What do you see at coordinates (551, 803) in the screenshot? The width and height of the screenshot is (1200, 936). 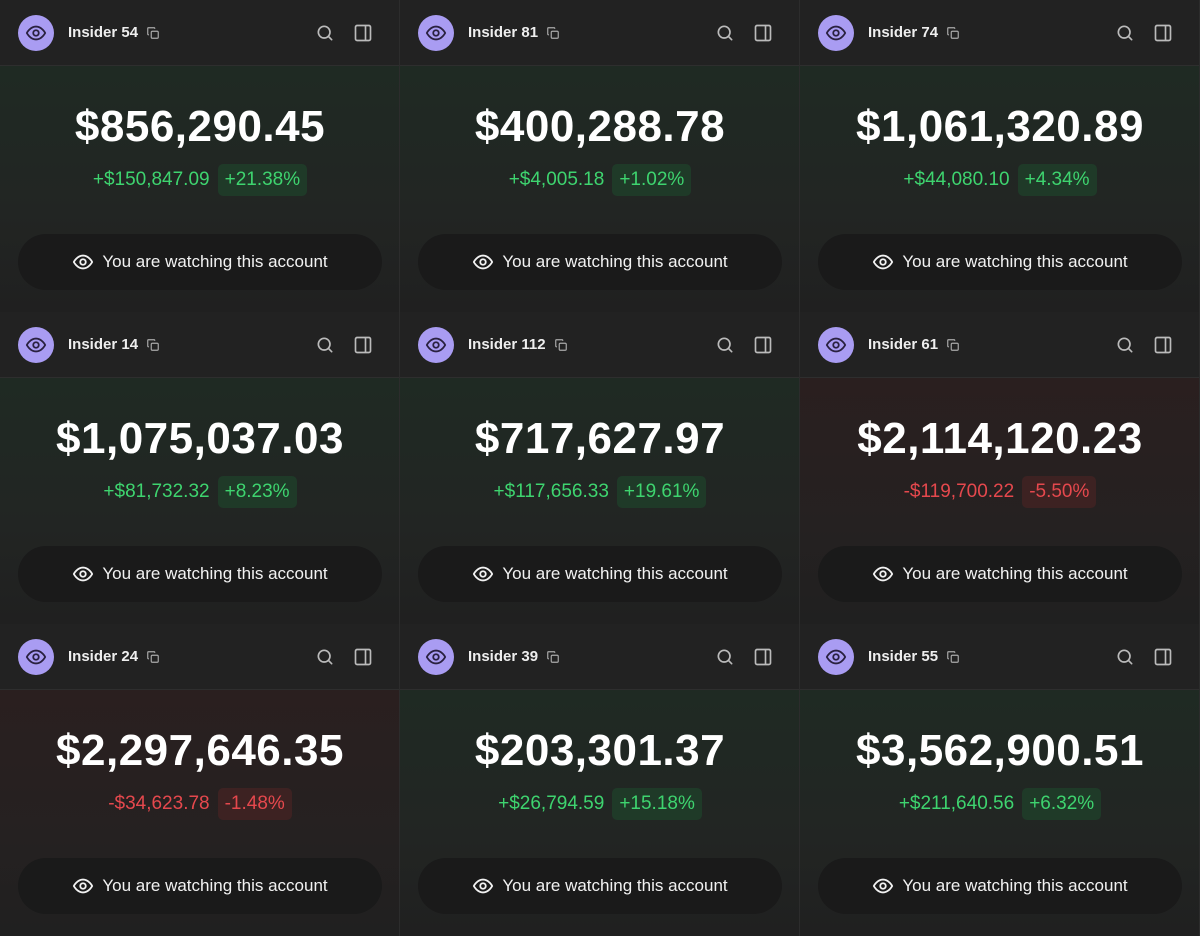 I see `change-amount: +$26,794.59` at bounding box center [551, 803].